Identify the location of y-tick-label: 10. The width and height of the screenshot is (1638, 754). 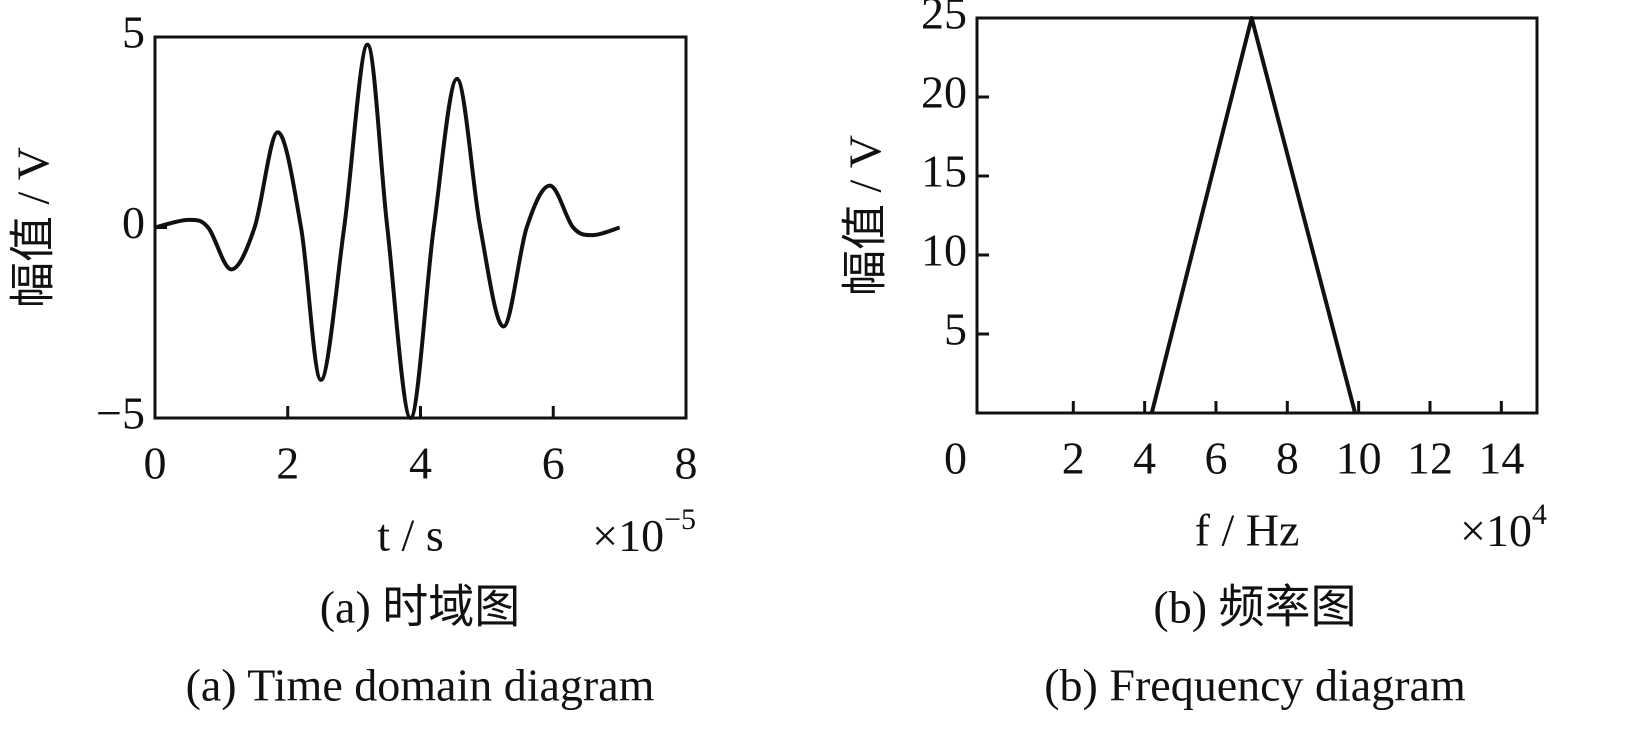
(944, 250).